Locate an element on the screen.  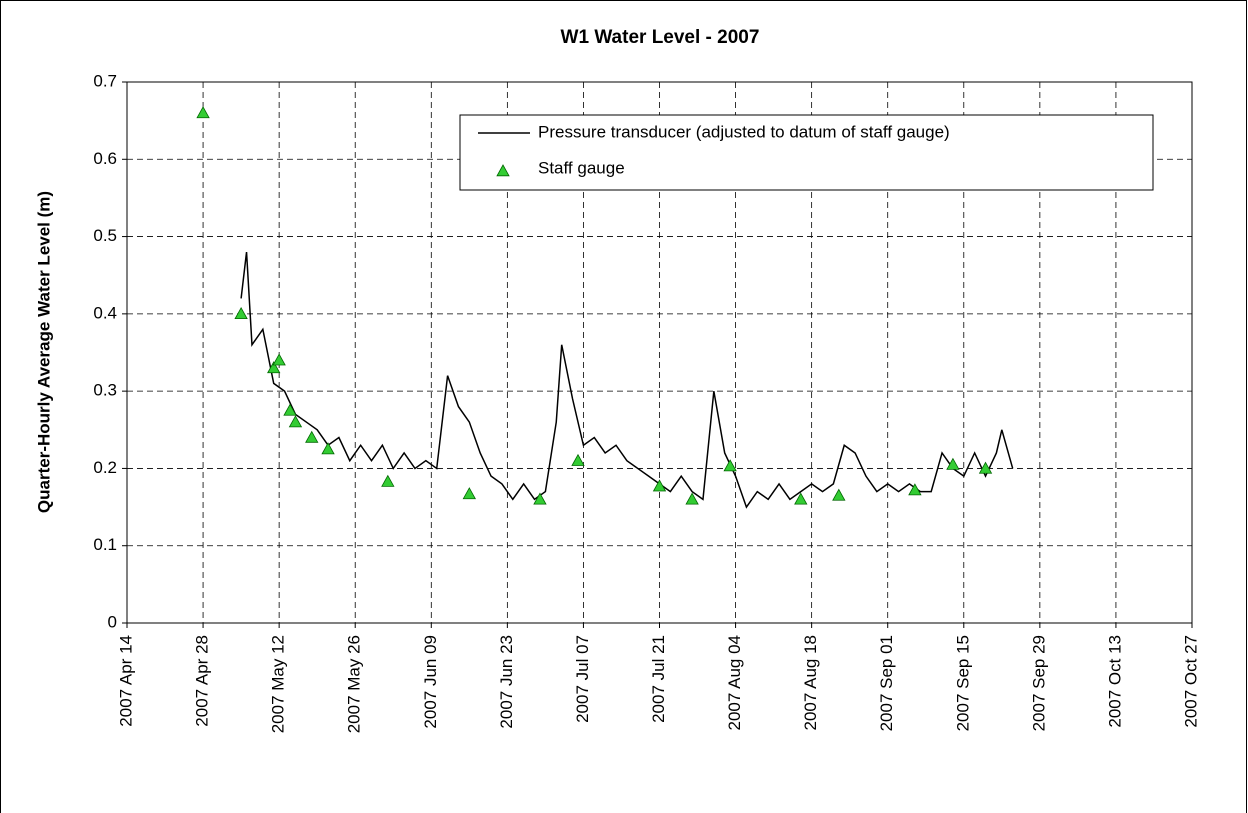
x-tick-label: 2007 Sep 15 is located at coordinates (962, 683).